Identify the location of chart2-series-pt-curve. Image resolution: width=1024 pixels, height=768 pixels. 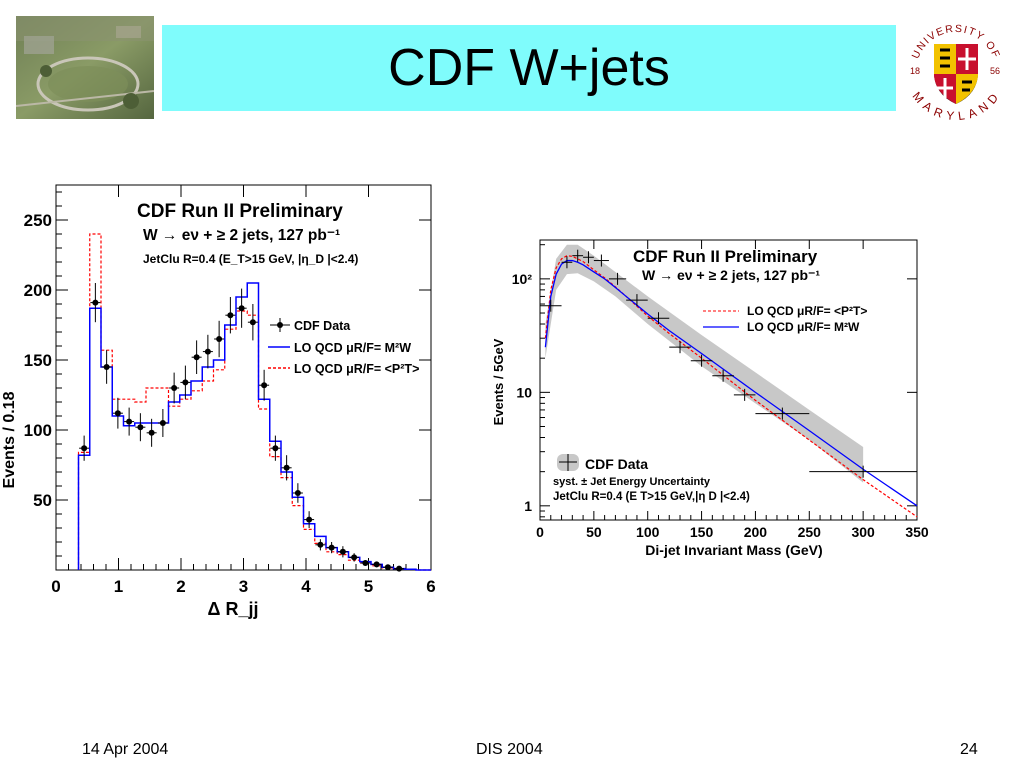
(731, 386).